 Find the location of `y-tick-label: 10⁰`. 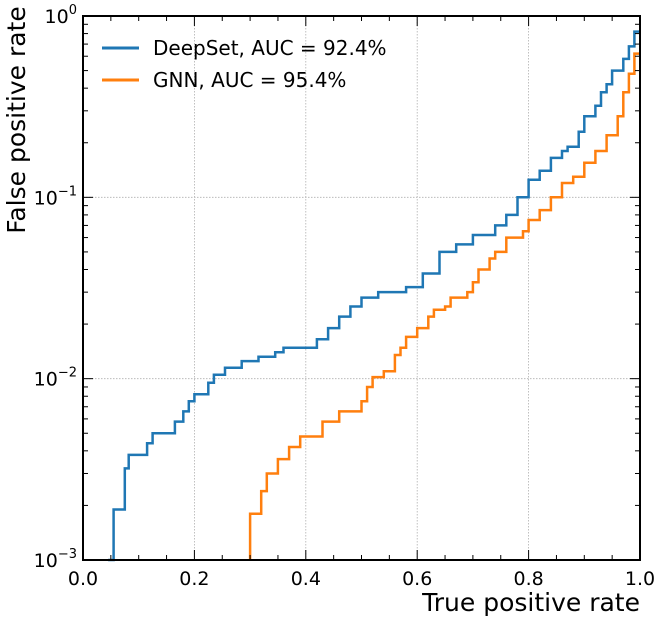

y-tick-label: 10⁰ is located at coordinates (61, 15).